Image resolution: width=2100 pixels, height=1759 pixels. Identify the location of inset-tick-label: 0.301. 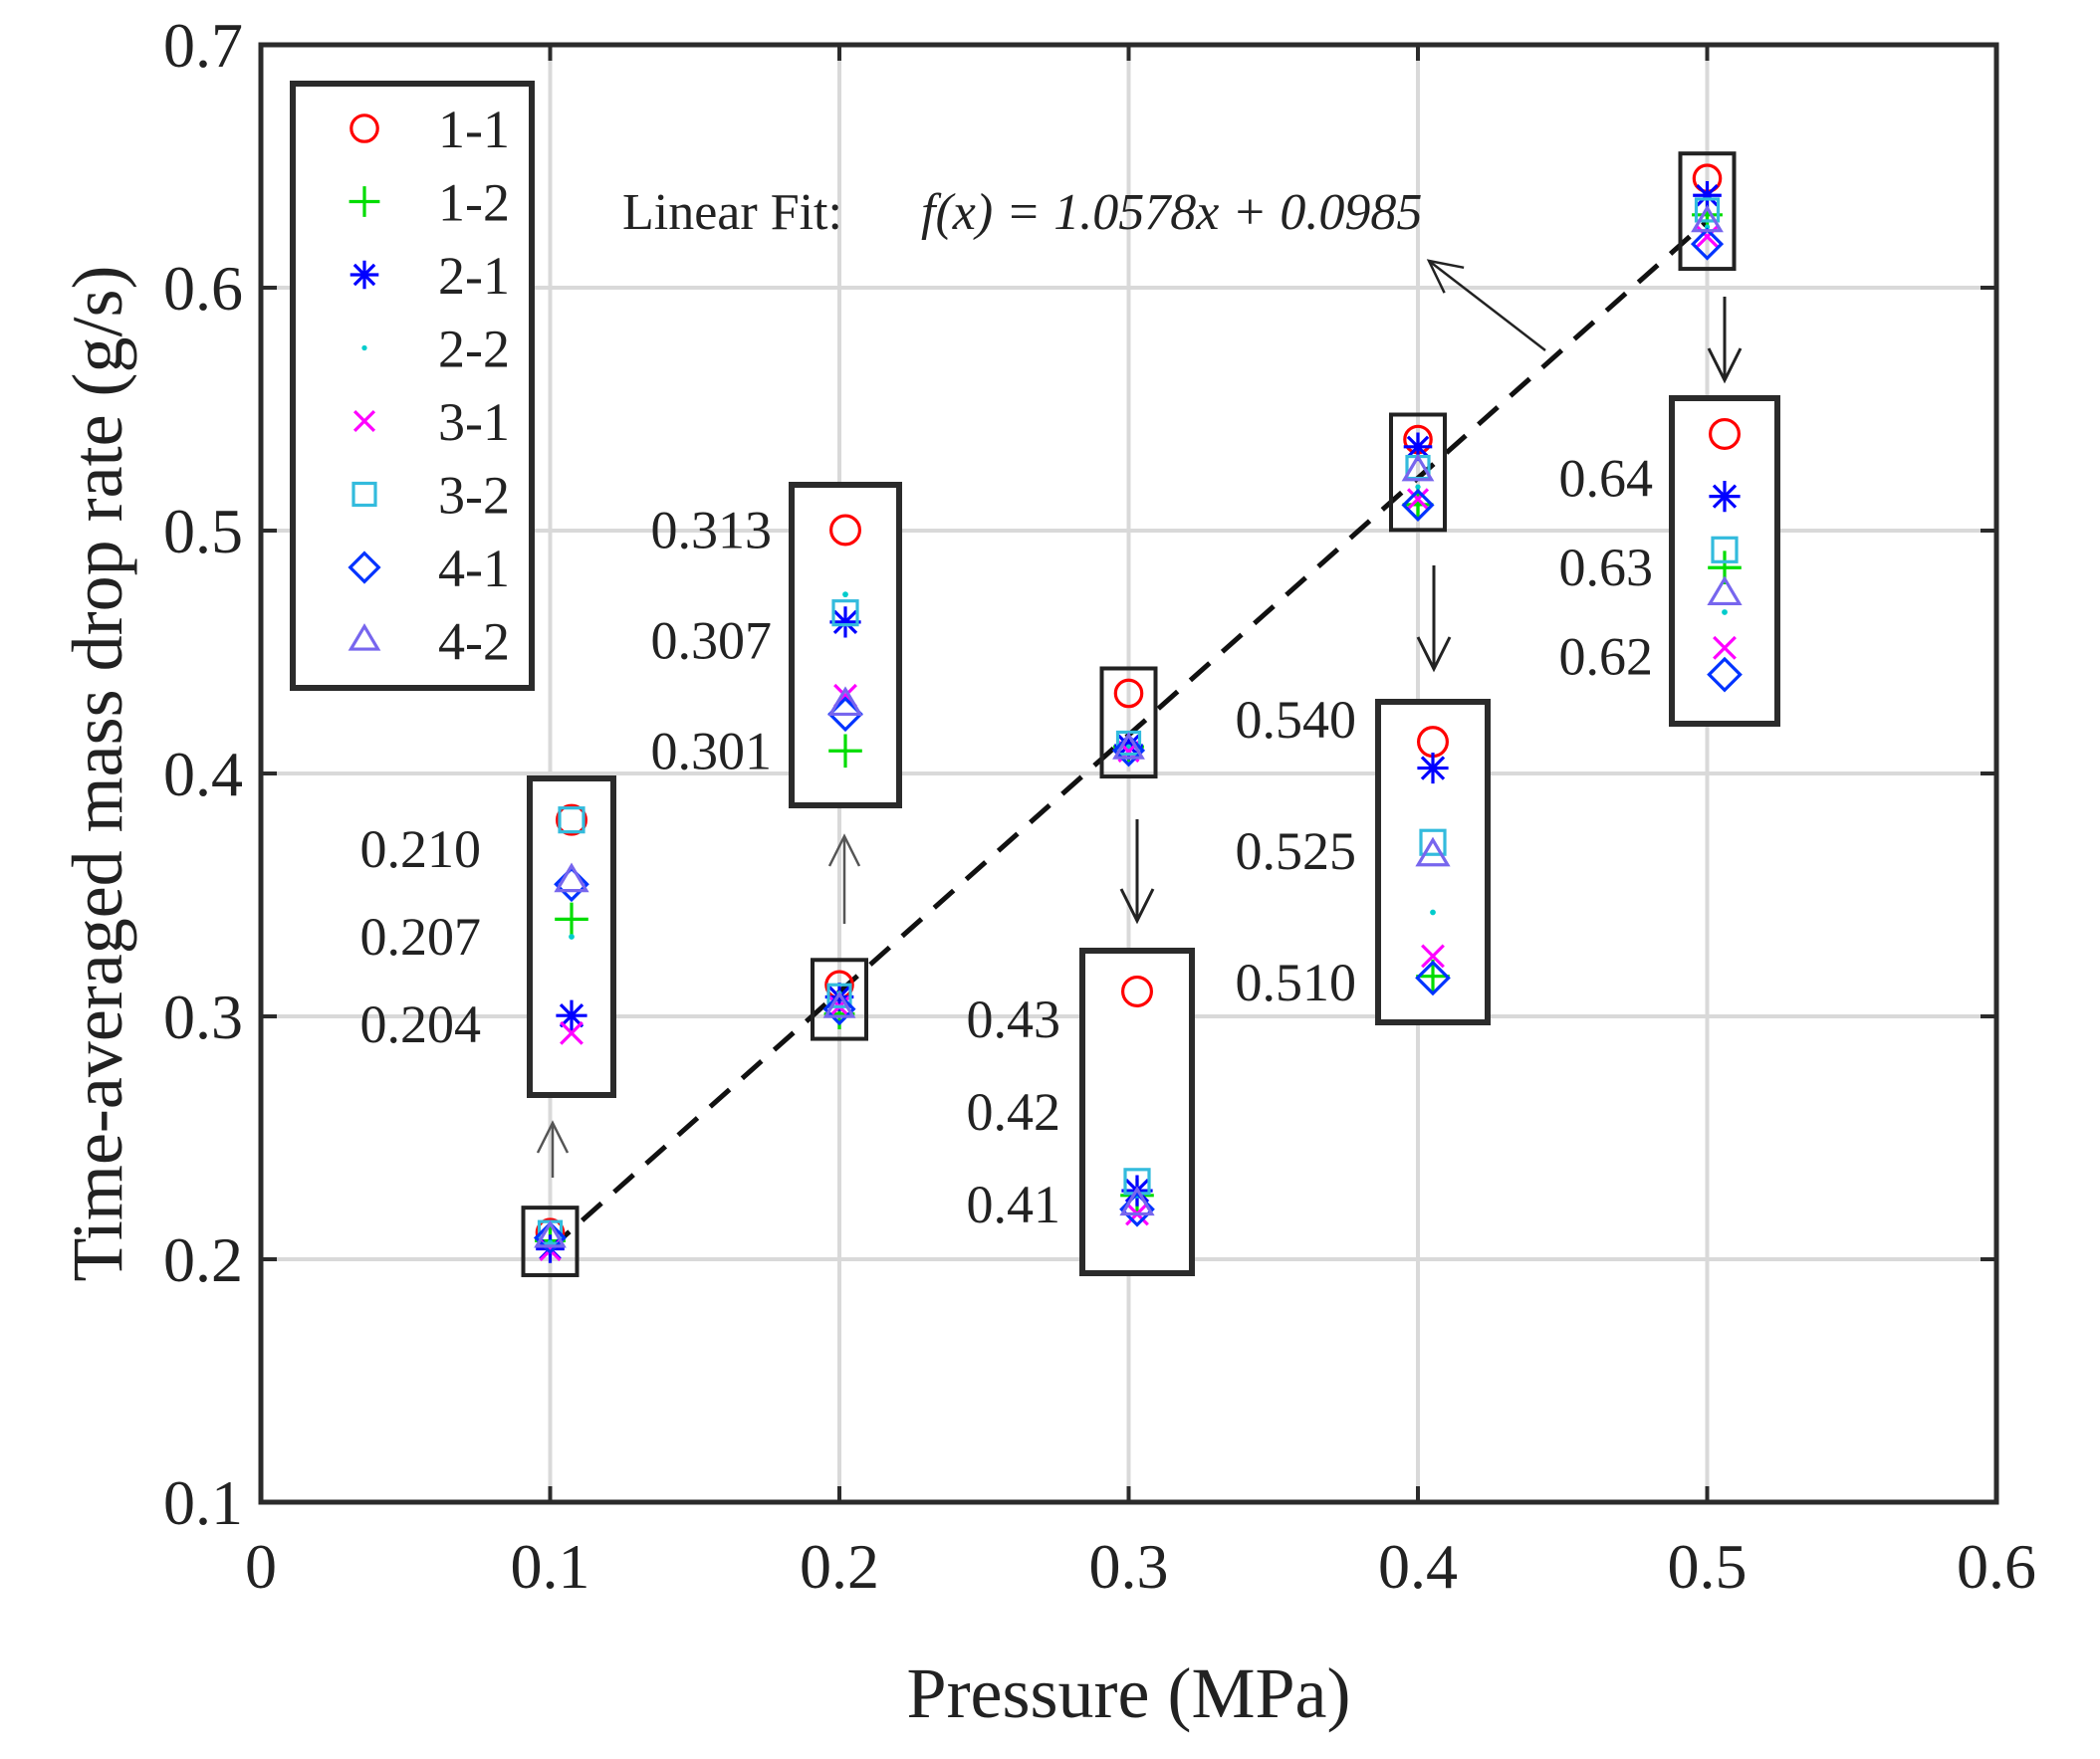
(712, 750).